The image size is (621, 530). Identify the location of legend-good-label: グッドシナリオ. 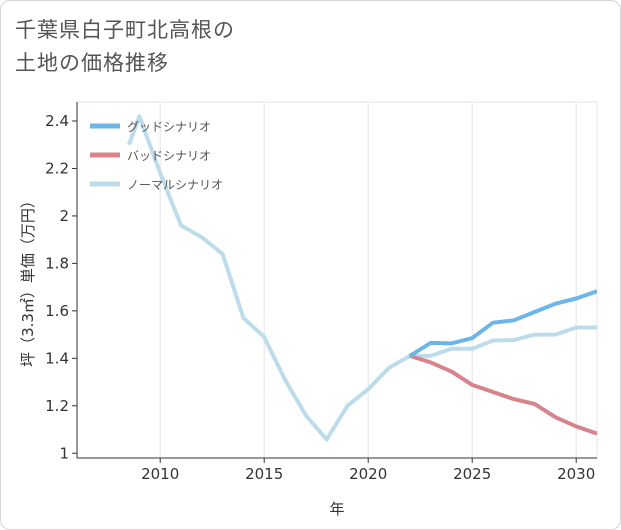
(169, 127).